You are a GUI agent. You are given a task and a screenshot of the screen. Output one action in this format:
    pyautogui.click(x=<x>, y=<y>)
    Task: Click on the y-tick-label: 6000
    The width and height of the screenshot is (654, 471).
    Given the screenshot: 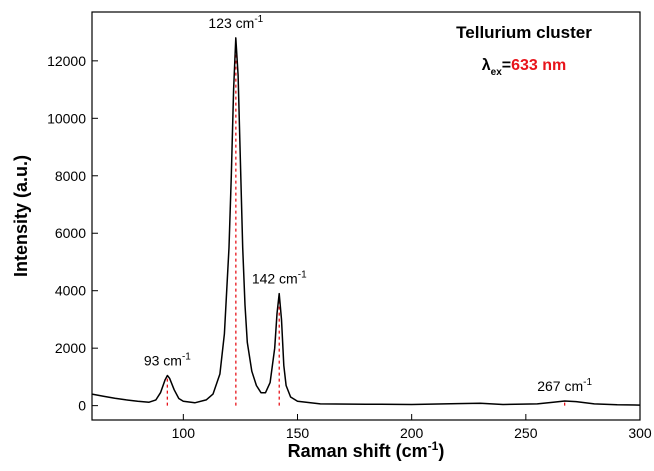 What is the action you would take?
    pyautogui.click(x=70, y=233)
    